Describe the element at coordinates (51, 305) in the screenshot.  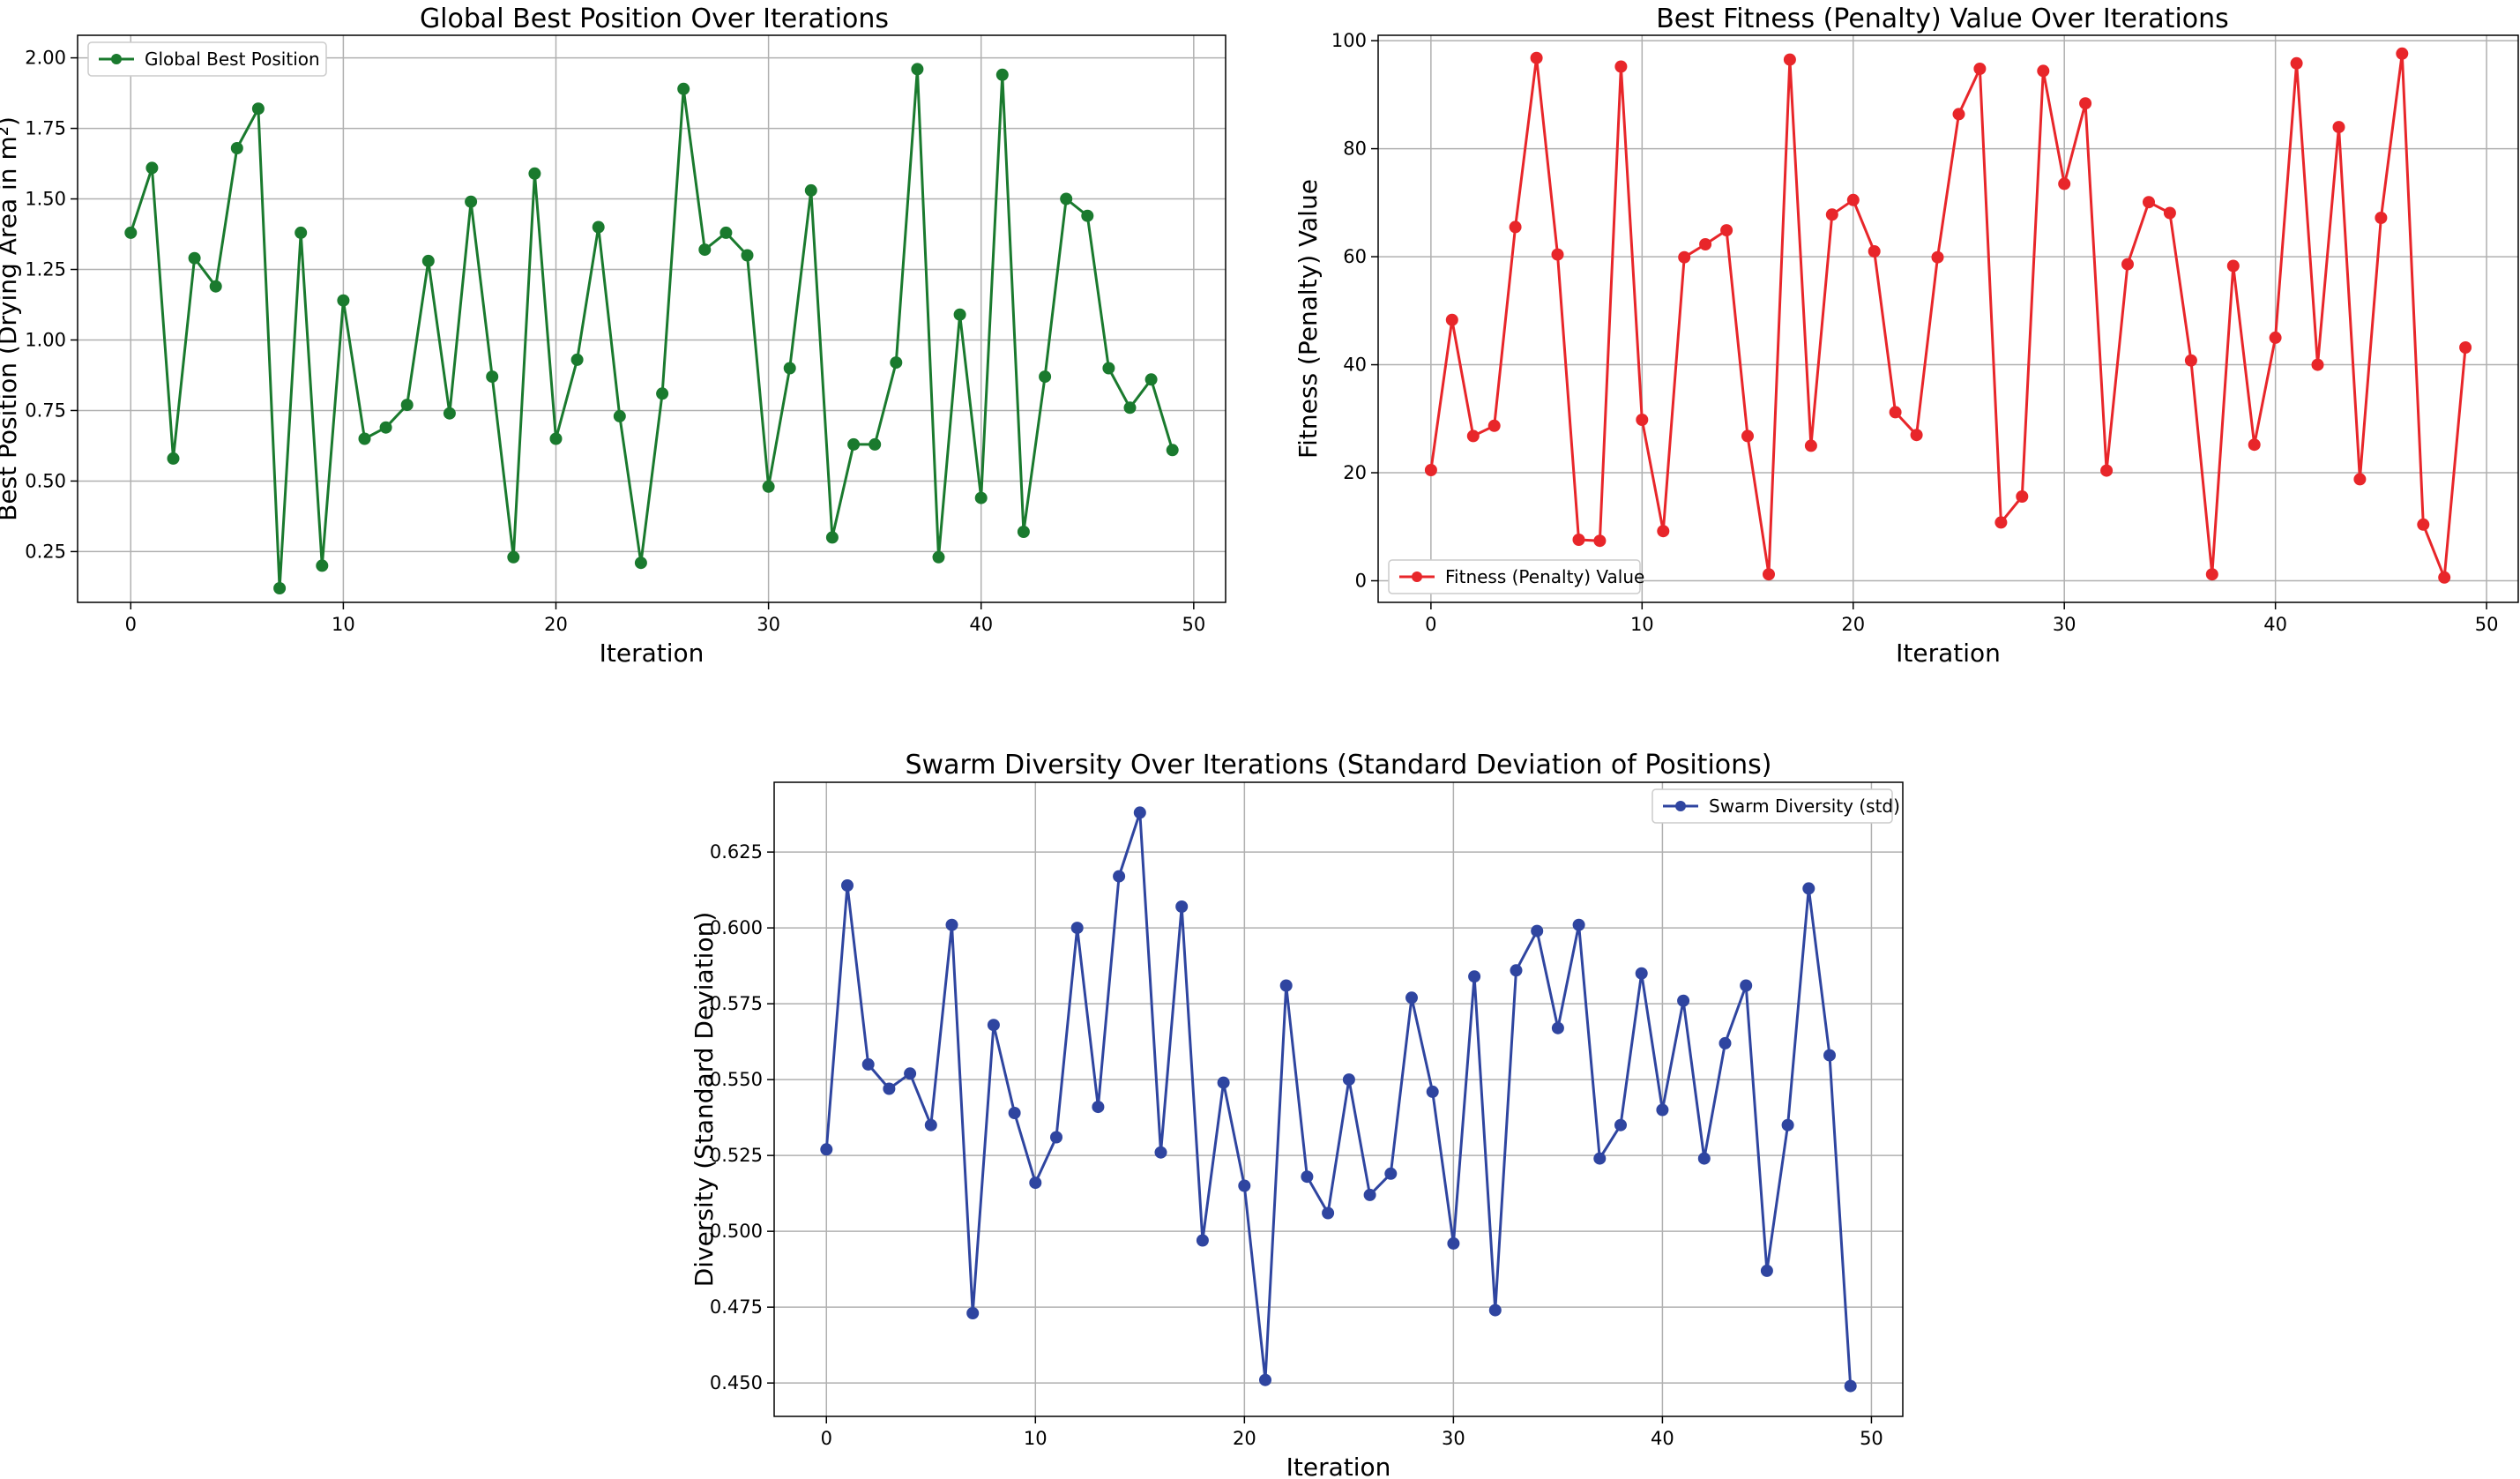
I see `y-axis-ticks: 0.25 0.50 0.75 1.00 1.25 1.50 1.75 2.00` at that location.